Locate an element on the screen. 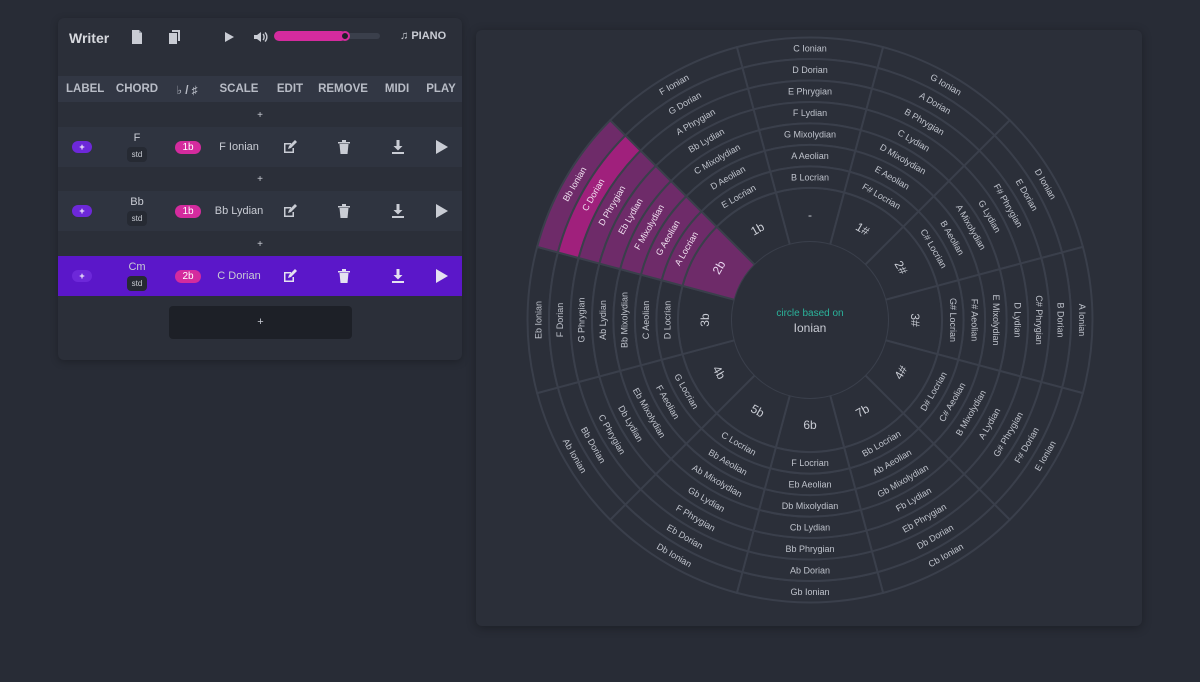 This screenshot has height=682, width=1200. table-row: + Bb std 1b Bb Lydian is located at coordinates (260, 211).